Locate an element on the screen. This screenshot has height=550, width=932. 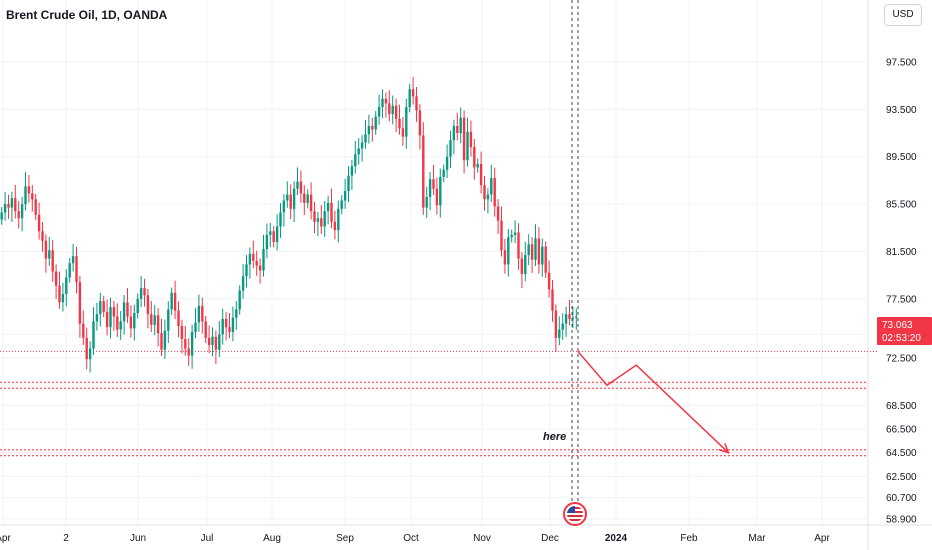
time-tick-label: Feb is located at coordinates (689, 538).